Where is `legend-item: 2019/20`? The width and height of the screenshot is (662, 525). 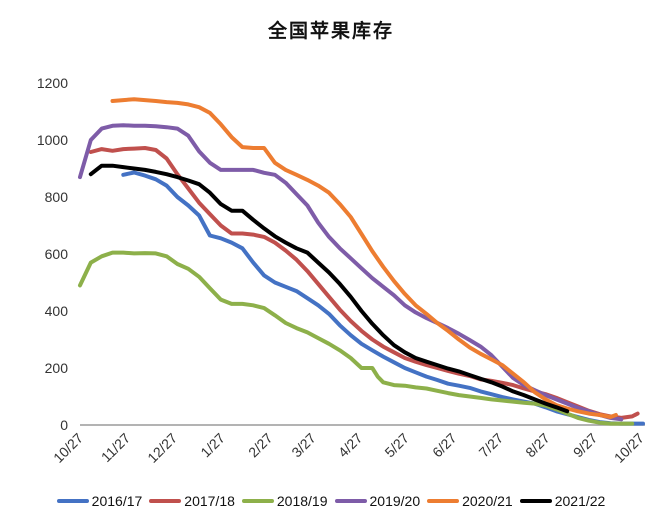
legend-item: 2019/20 is located at coordinates (377, 501).